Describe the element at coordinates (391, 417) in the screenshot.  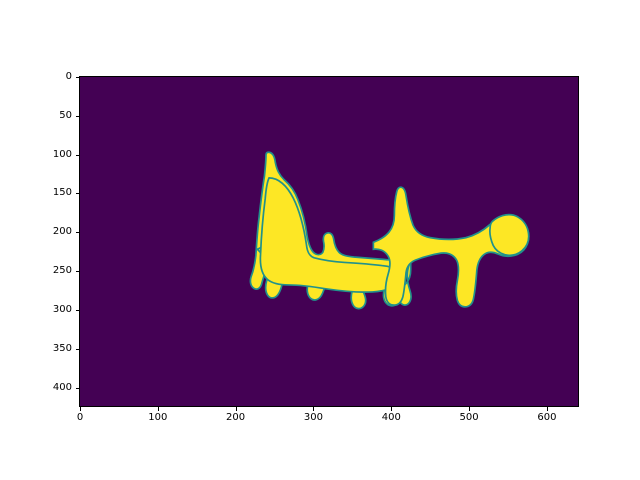
I see `xtick-label-4: 400` at that location.